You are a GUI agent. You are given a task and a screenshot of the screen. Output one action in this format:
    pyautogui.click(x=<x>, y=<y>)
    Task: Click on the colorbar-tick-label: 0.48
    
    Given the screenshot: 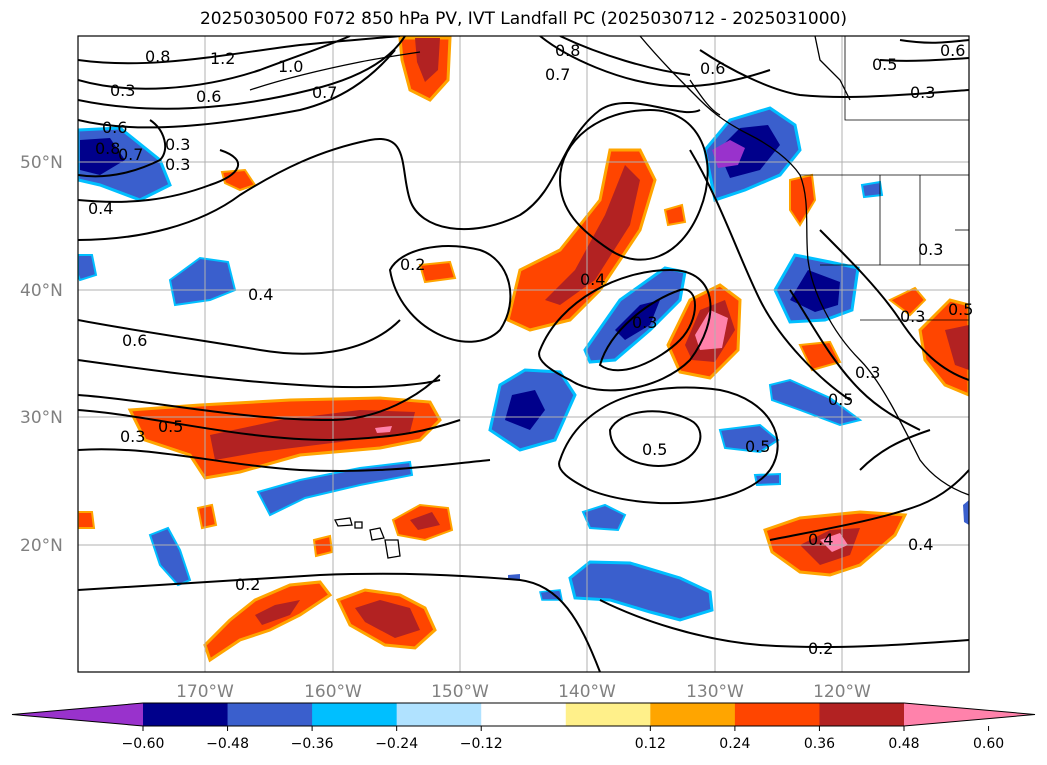 What is the action you would take?
    pyautogui.click(x=903, y=744)
    